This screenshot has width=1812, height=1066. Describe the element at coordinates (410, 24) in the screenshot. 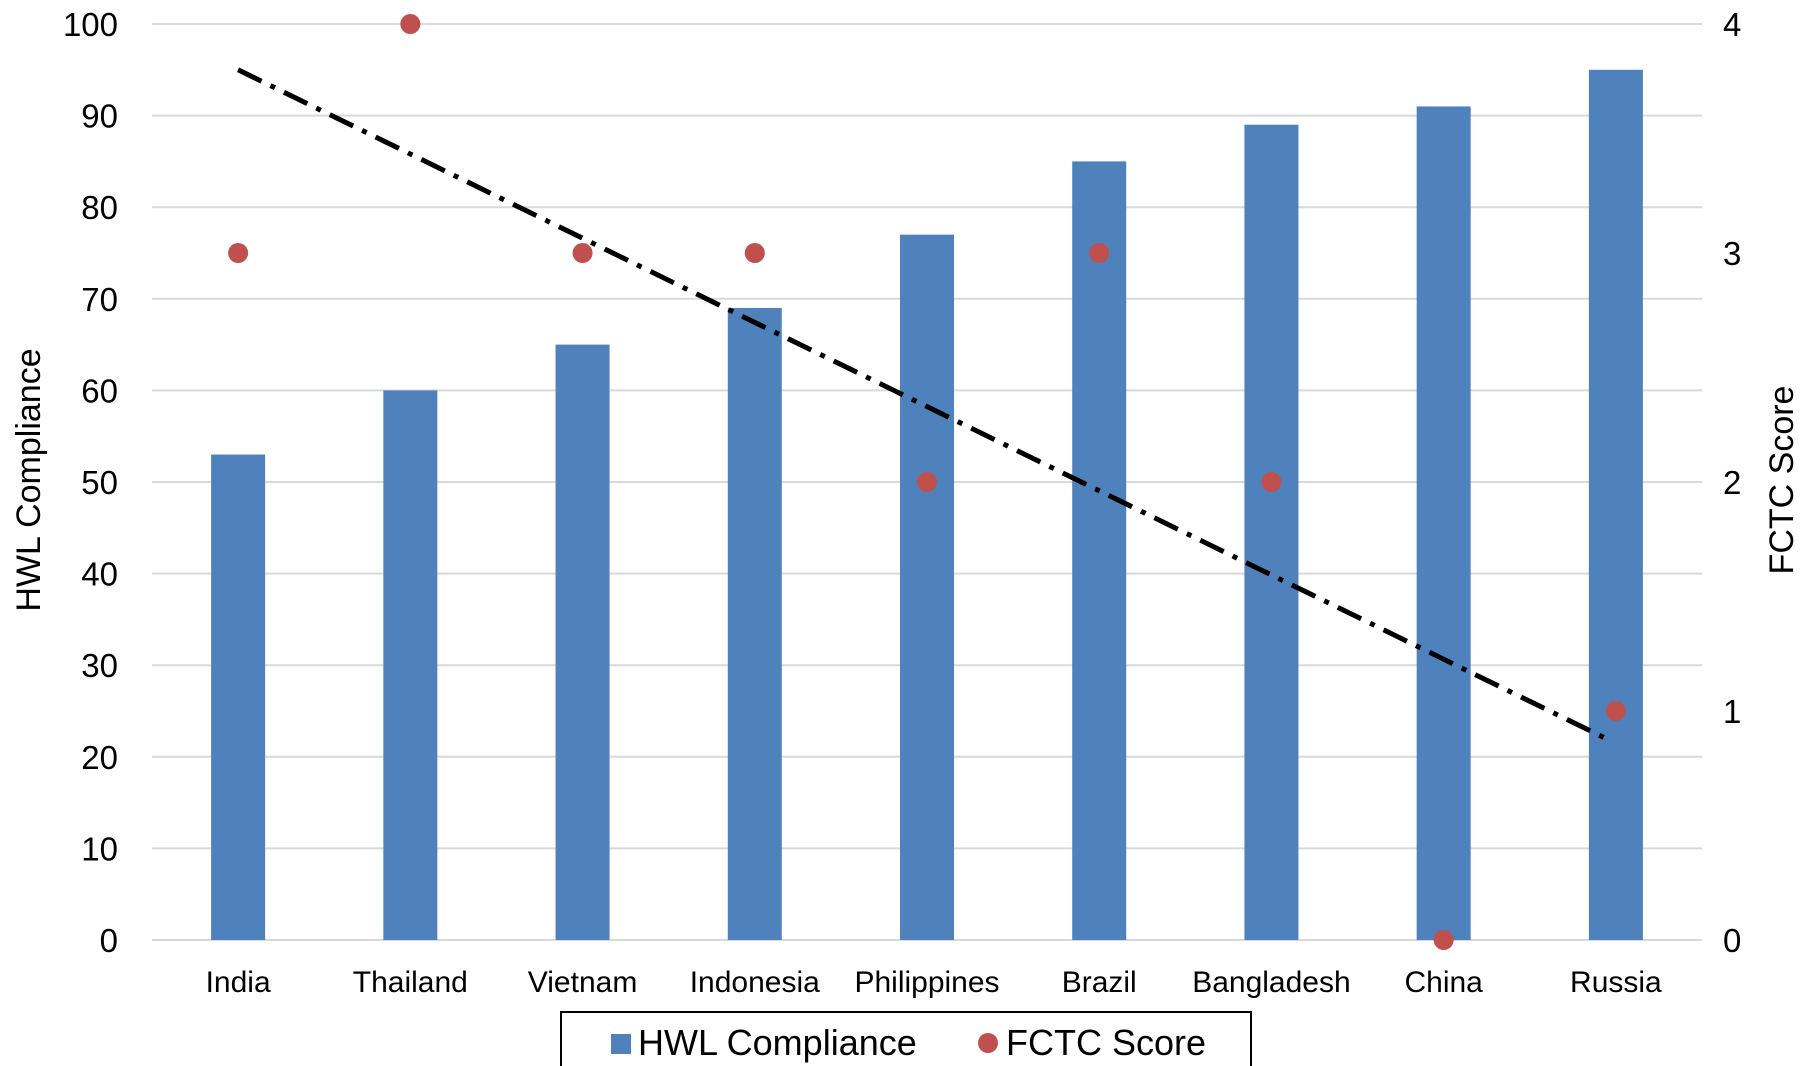

I see `point-thailand` at that location.